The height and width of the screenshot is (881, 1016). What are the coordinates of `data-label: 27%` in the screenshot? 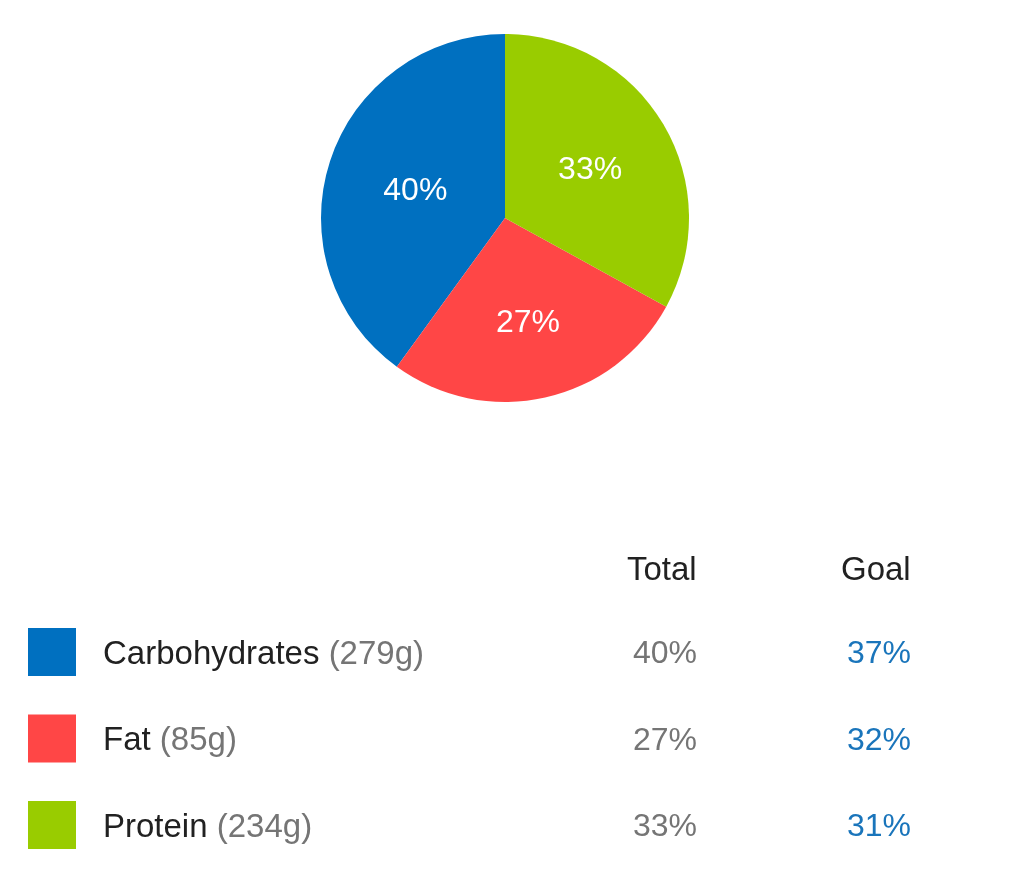 It's located at (527, 320).